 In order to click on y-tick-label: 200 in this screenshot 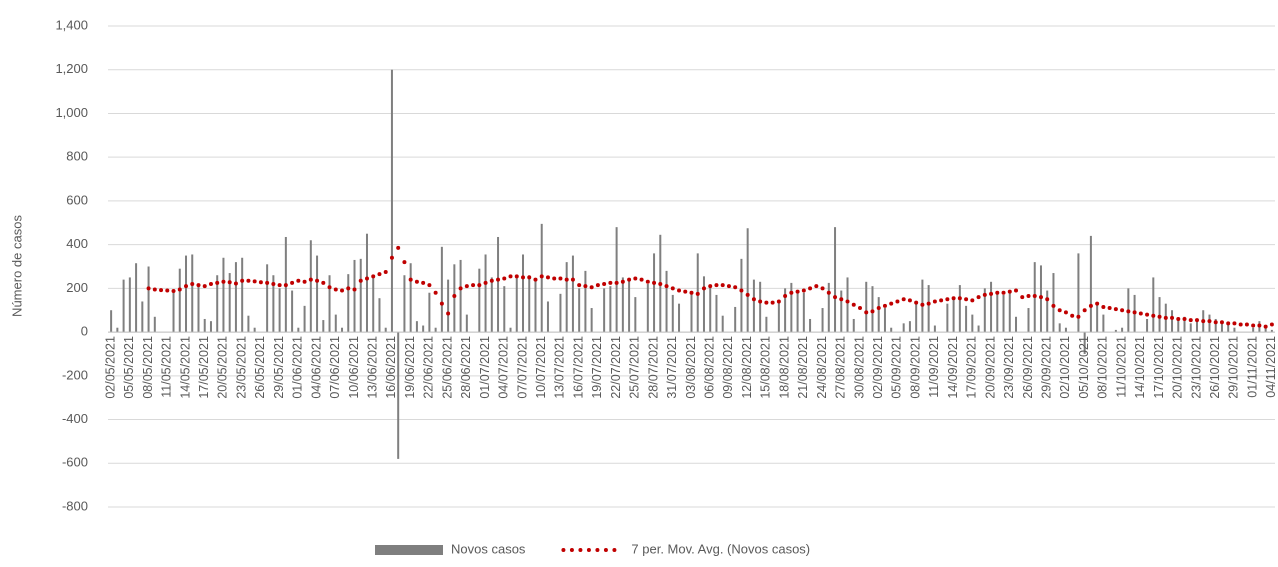, I will do `click(77, 287)`.